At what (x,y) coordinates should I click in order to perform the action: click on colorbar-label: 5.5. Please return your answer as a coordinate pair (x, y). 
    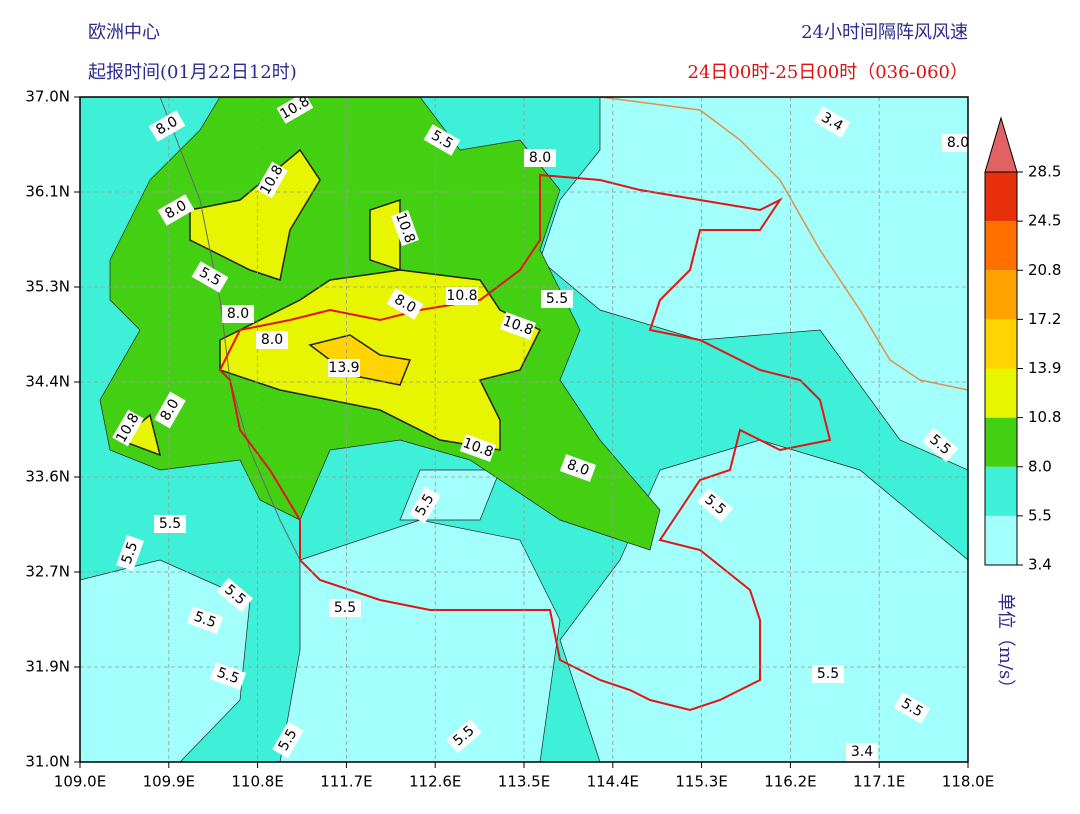
    Looking at the image, I should click on (1040, 515).